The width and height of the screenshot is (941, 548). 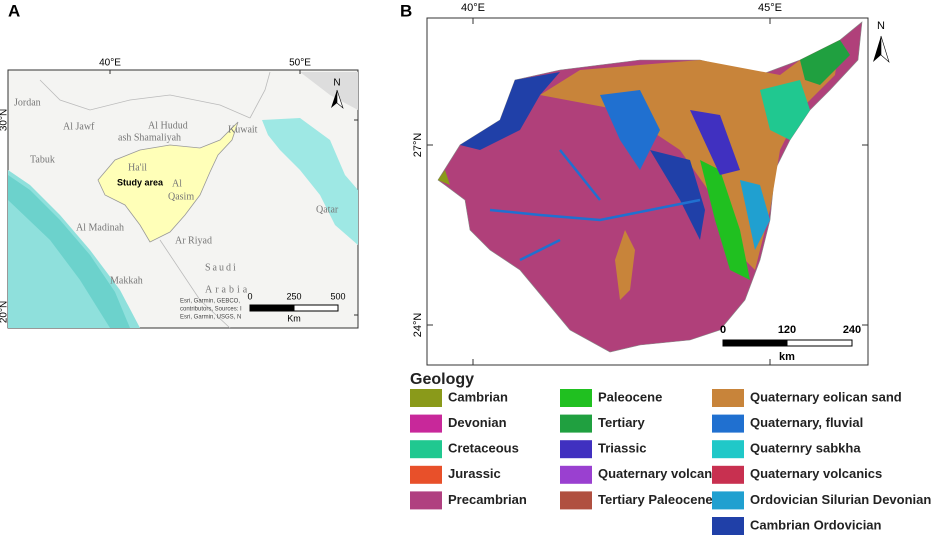 I want to click on scale-label: 120, so click(x=787, y=330).